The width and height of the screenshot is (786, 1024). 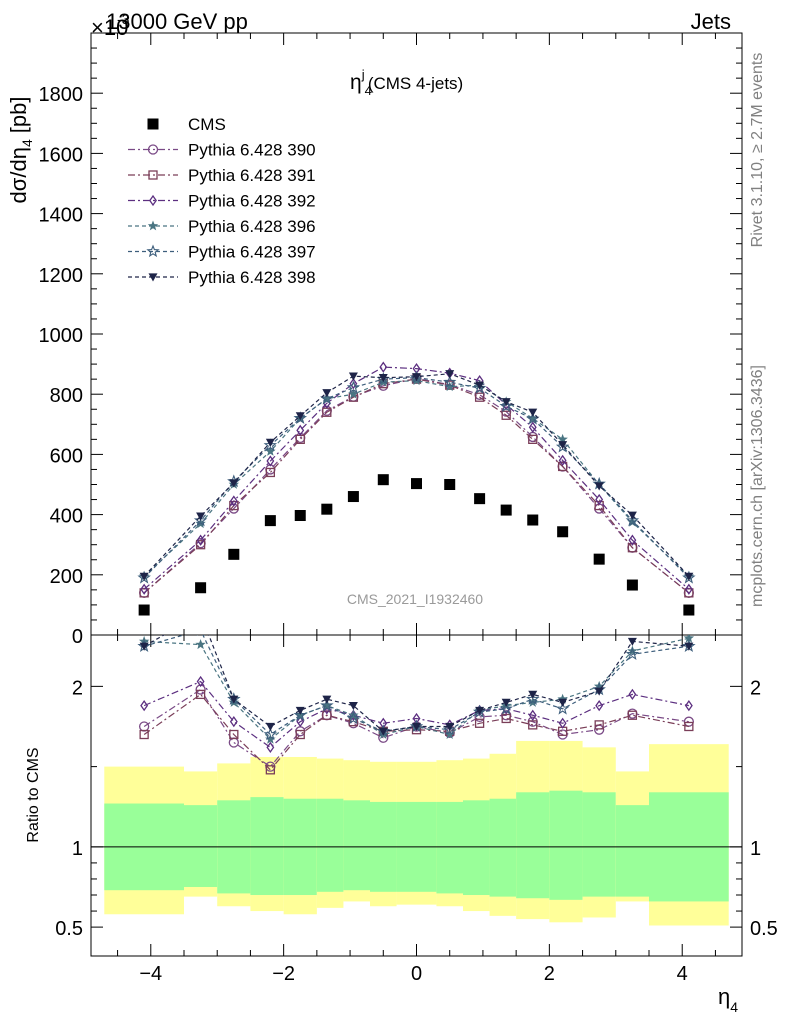 What do you see at coordinates (77, 849) in the screenshot?
I see `ratio-y-tick-label: 1` at bounding box center [77, 849].